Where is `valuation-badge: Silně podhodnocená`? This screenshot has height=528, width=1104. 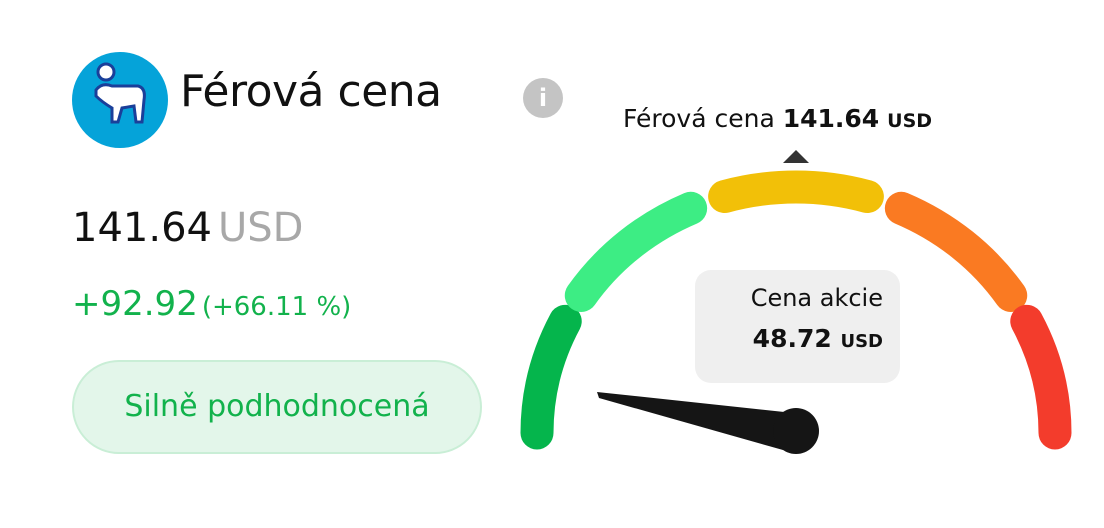
valuation-badge: Silně podhodnocená is located at coordinates (277, 407).